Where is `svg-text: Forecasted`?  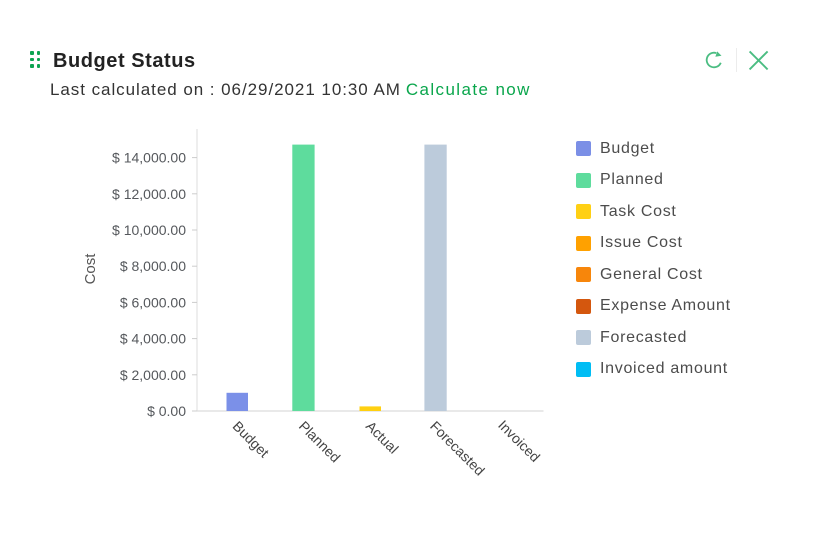
svg-text: Forecasted is located at coordinates (457, 448).